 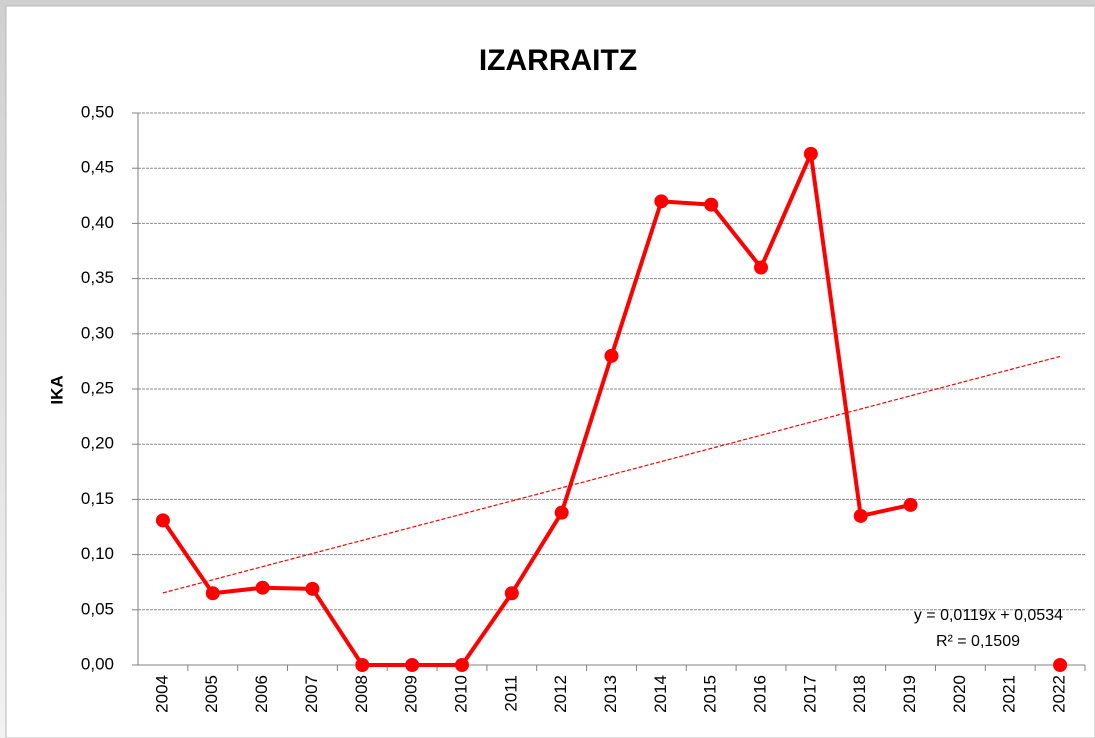 I want to click on x-tick-label: 2019, so click(x=909, y=694).